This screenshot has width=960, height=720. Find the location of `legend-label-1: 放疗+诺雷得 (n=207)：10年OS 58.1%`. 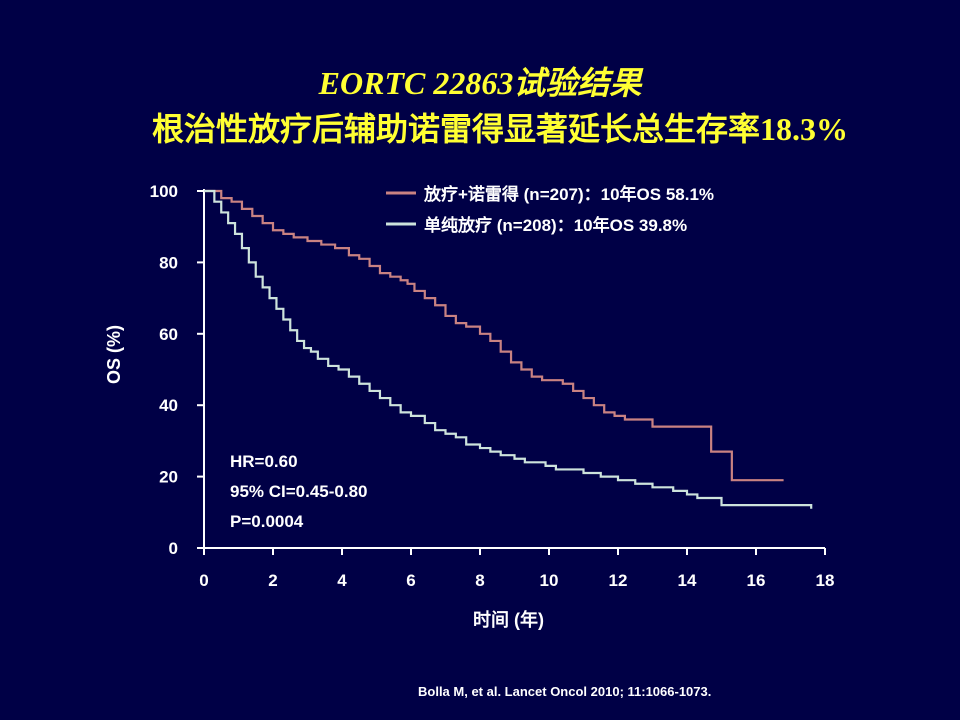

legend-label-1: 放疗+诺雷得 (n=207)：10年OS 58.1% is located at coordinates (568, 194).